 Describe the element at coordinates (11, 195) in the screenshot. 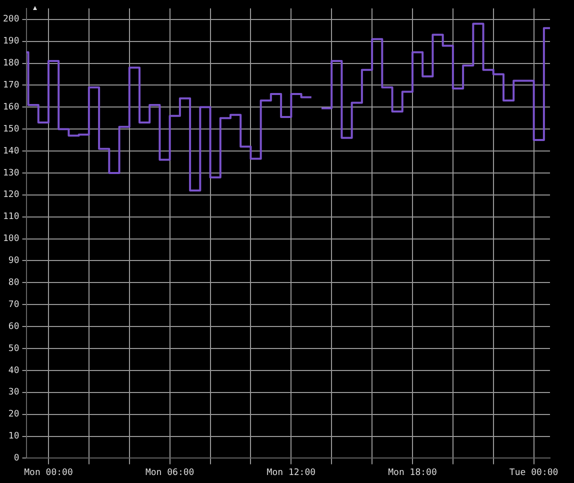

I see `y-tick-label: 120` at that location.